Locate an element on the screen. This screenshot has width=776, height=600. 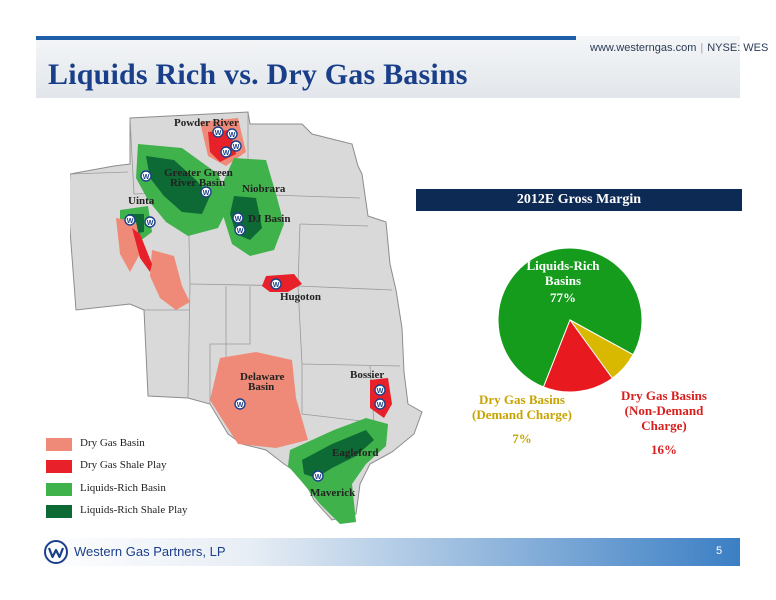
website-link: www.westerngas.com is located at coordinates (643, 48).